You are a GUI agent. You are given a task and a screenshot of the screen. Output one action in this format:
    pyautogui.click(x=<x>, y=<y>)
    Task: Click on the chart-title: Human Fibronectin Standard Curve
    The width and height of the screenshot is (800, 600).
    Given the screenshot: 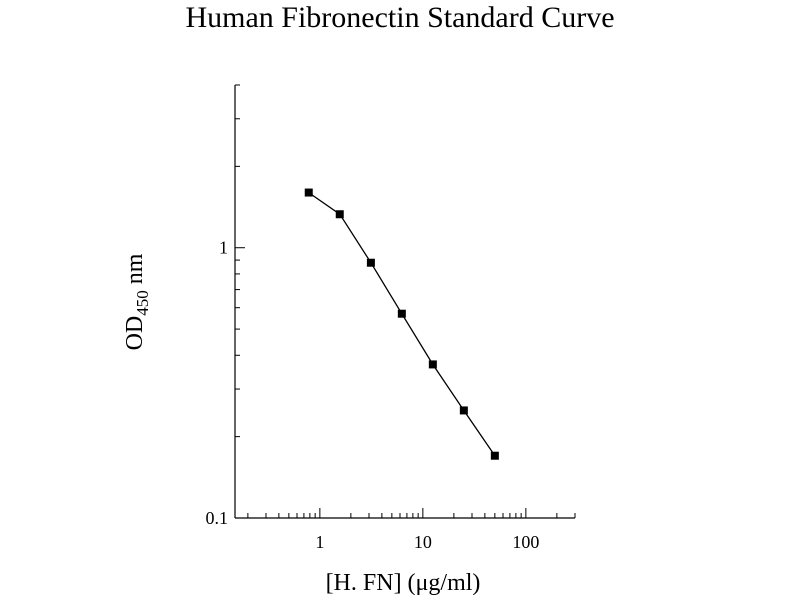 What is the action you would take?
    pyautogui.click(x=400, y=17)
    